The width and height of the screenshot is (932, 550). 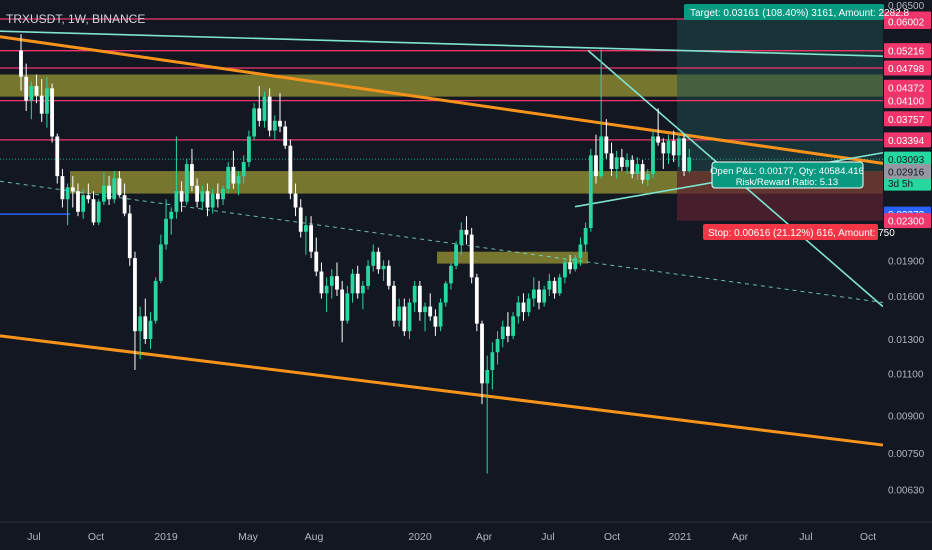 I want to click on zone-resistance, so click(x=441, y=85).